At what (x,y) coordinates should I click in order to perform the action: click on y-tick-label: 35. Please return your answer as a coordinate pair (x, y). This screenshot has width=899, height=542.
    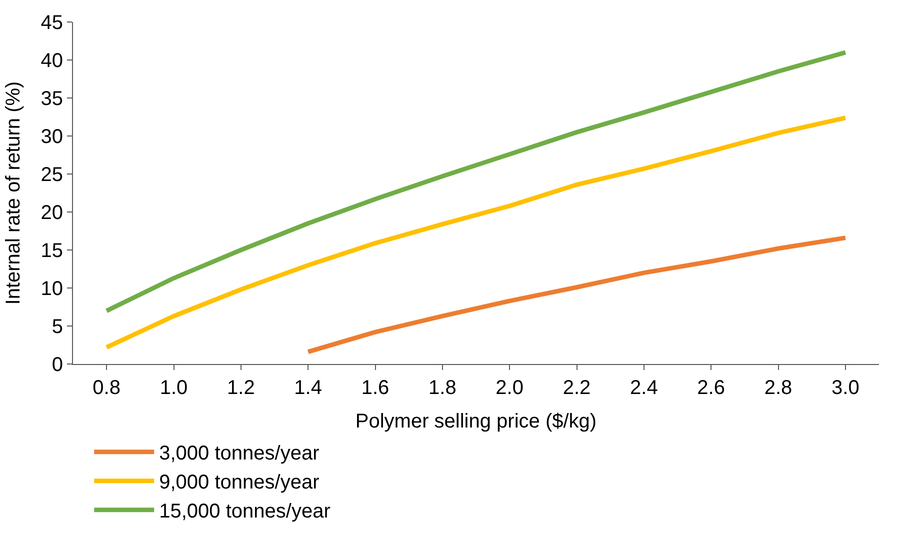
    Looking at the image, I should click on (51, 99).